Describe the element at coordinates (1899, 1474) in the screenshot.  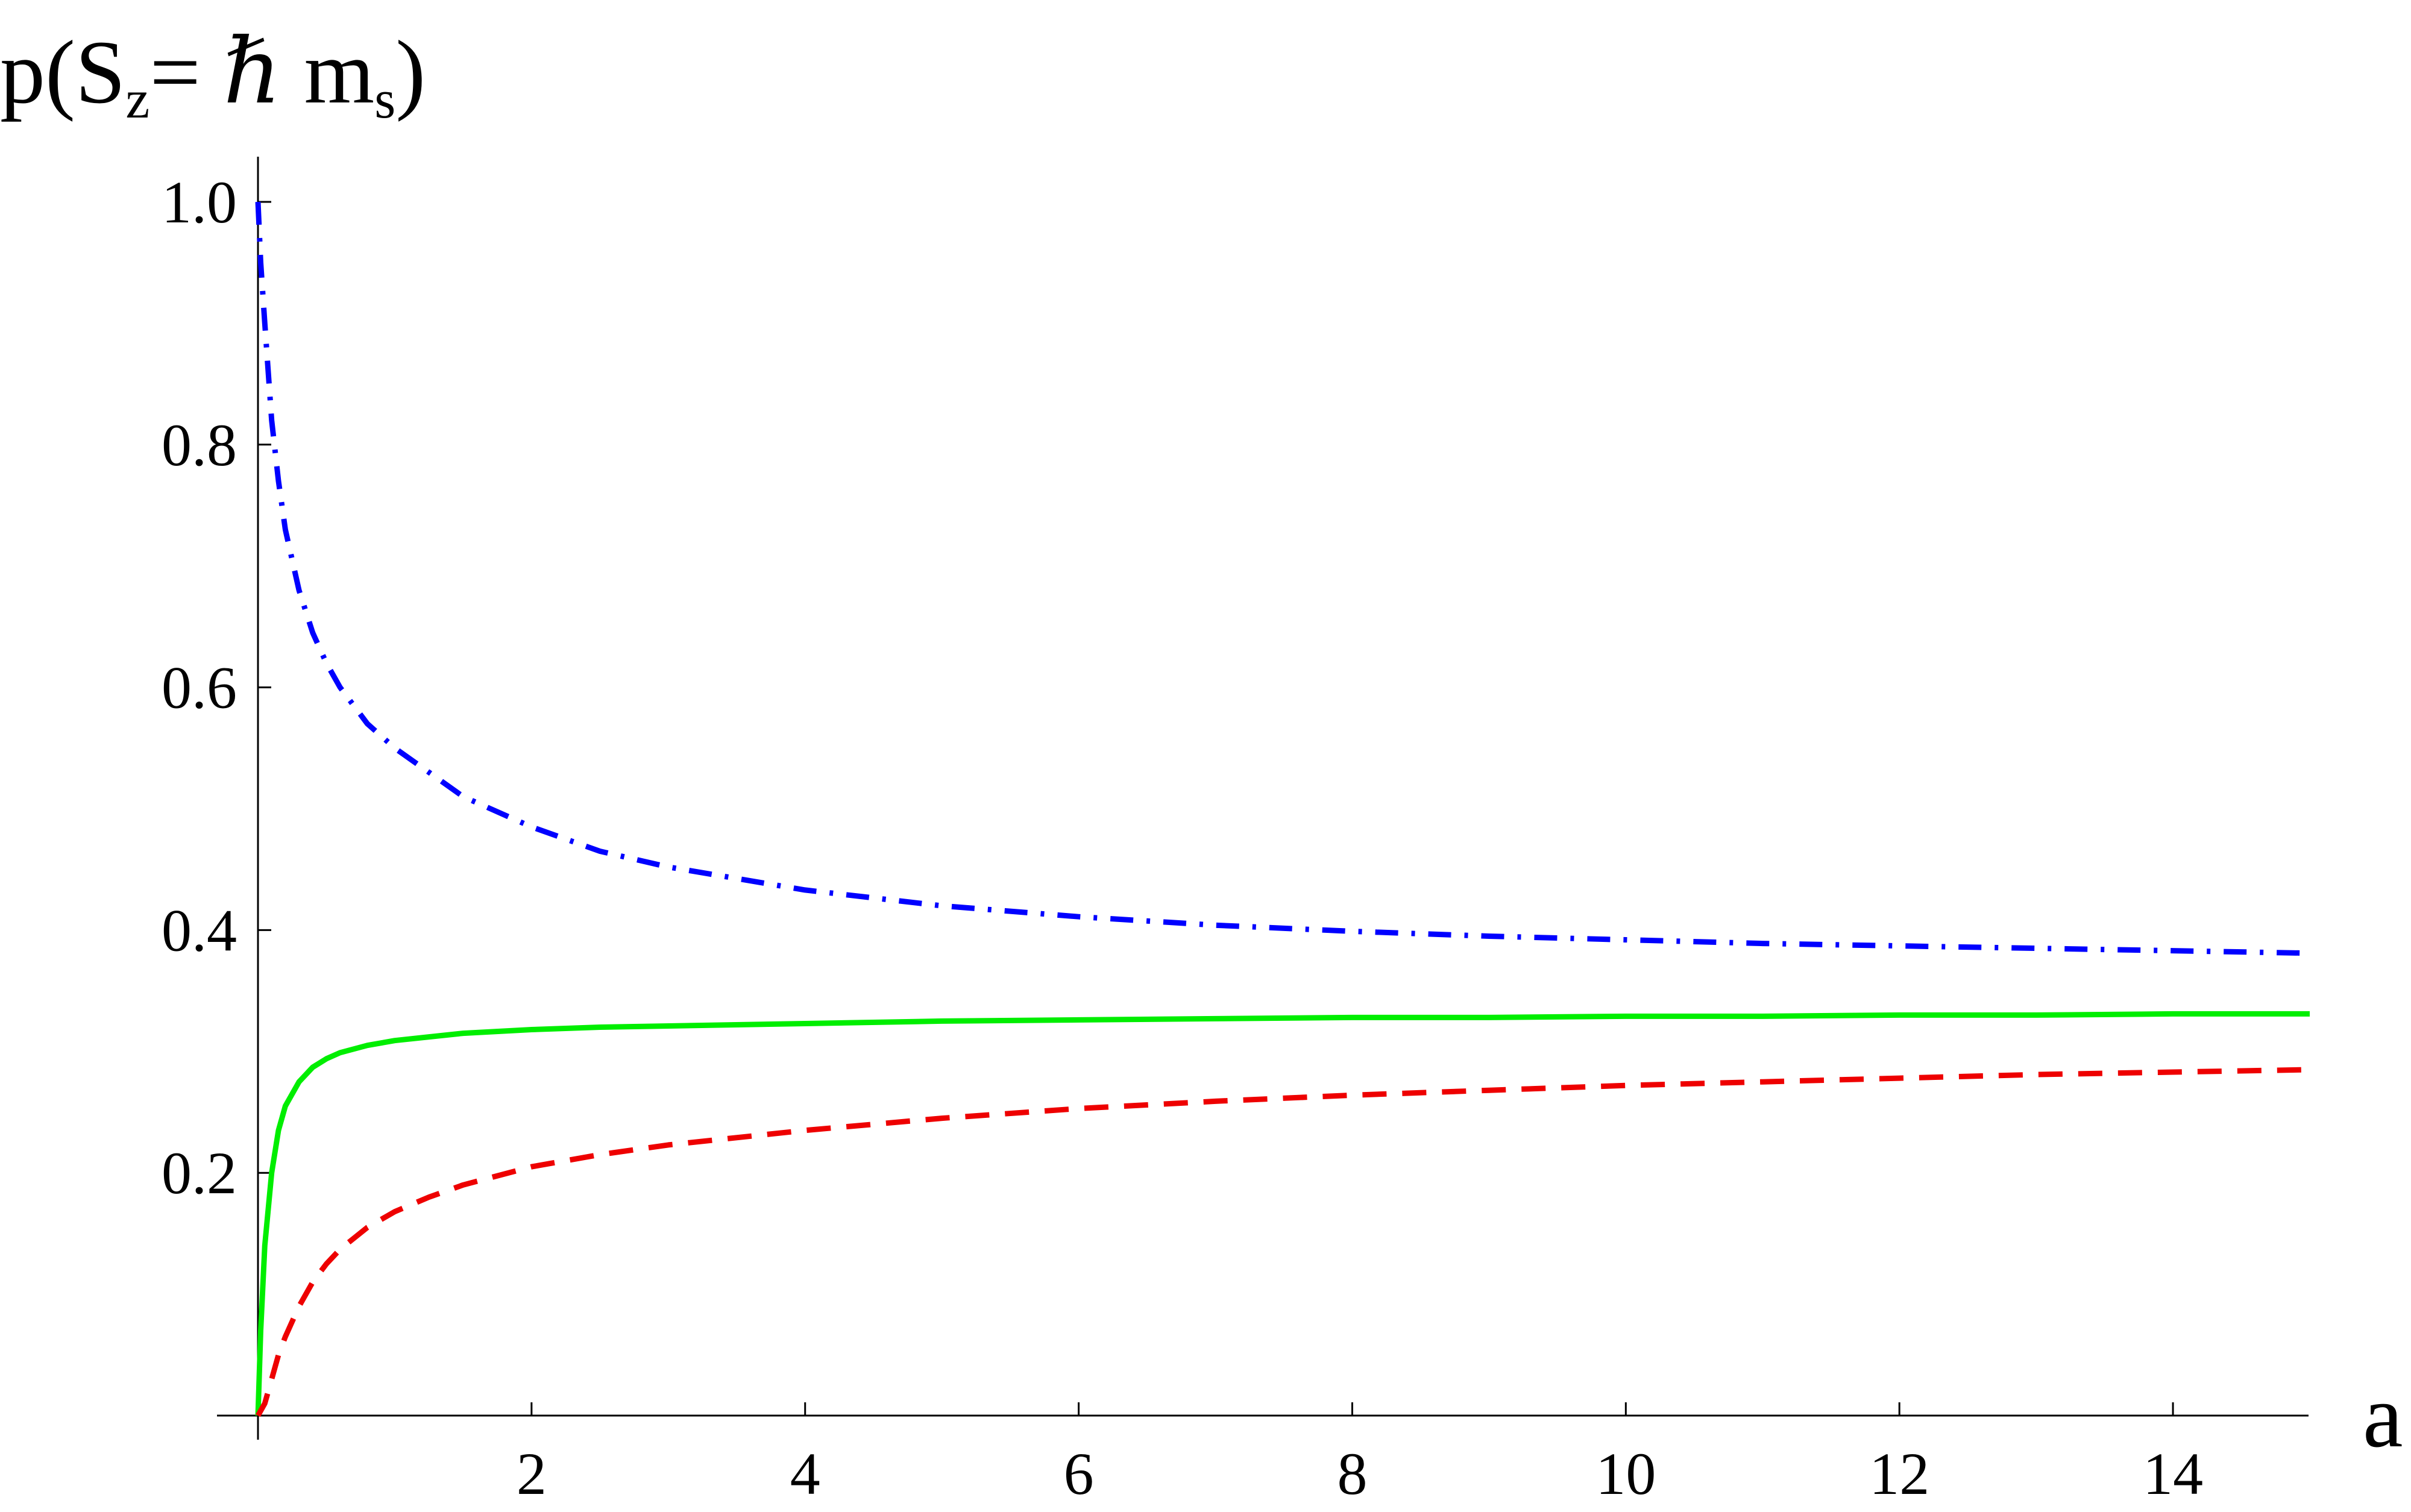
I see `x-tick-label: 12` at that location.